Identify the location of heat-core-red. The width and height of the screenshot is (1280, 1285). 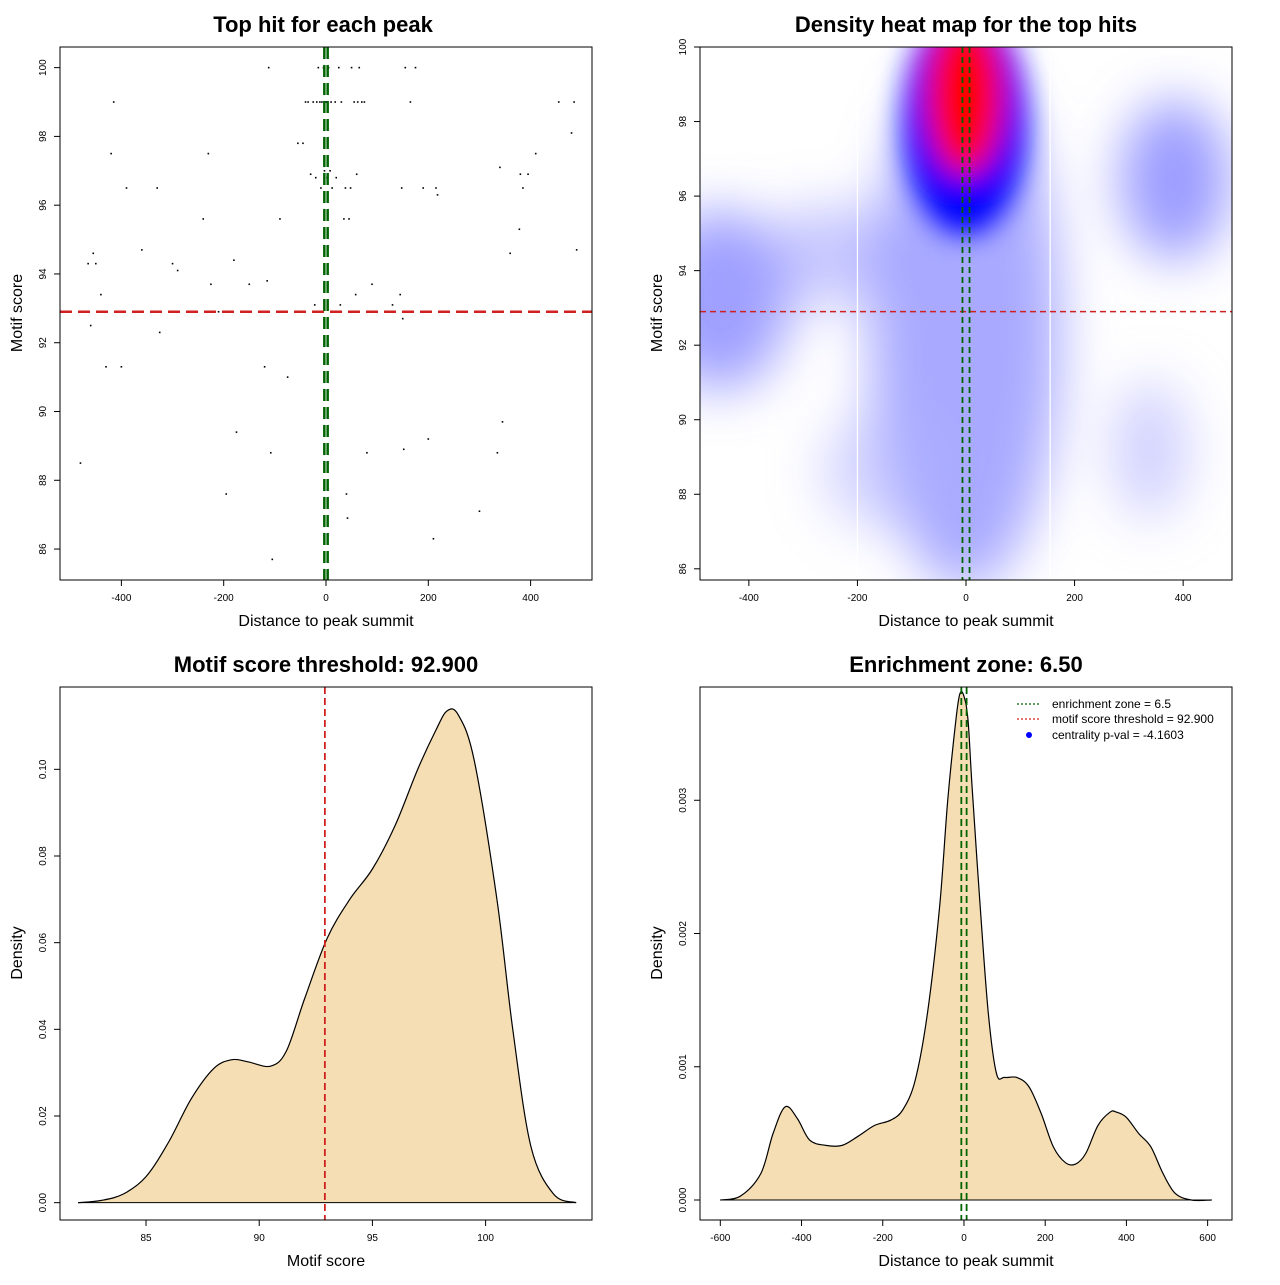
(965, 111).